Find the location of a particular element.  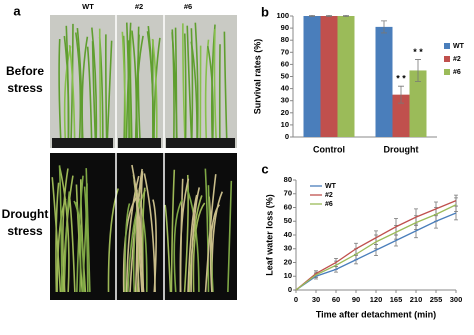

x-tick-label: 90 is located at coordinates (356, 299).